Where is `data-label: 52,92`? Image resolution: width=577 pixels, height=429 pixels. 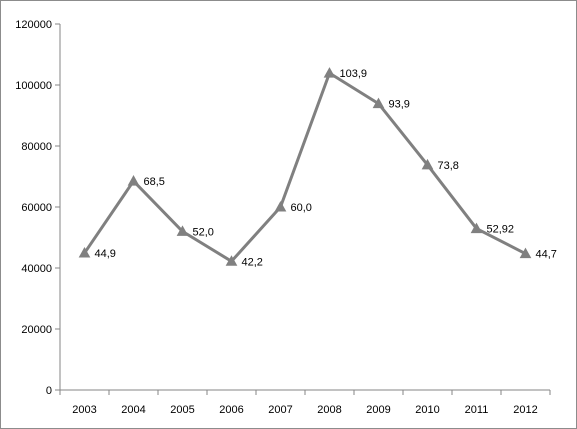
data-label: 52,92 is located at coordinates (501, 230).